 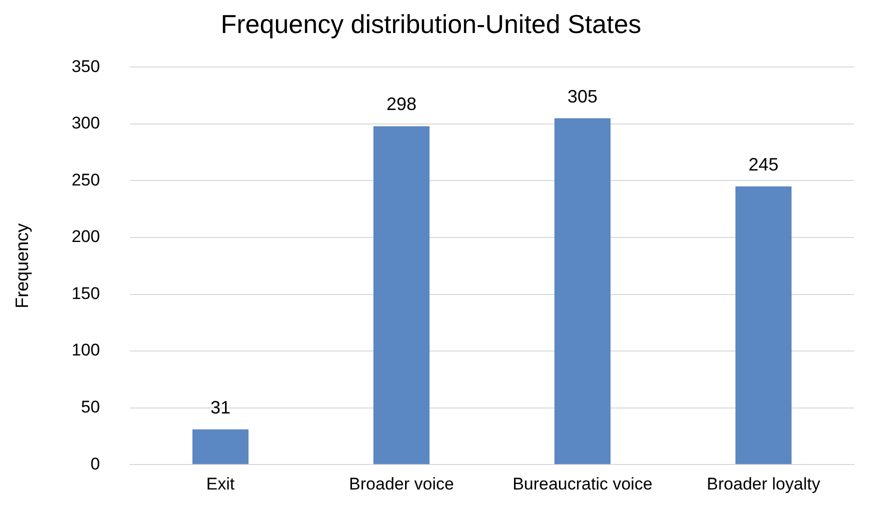 I want to click on data-label: 245, so click(x=763, y=164).